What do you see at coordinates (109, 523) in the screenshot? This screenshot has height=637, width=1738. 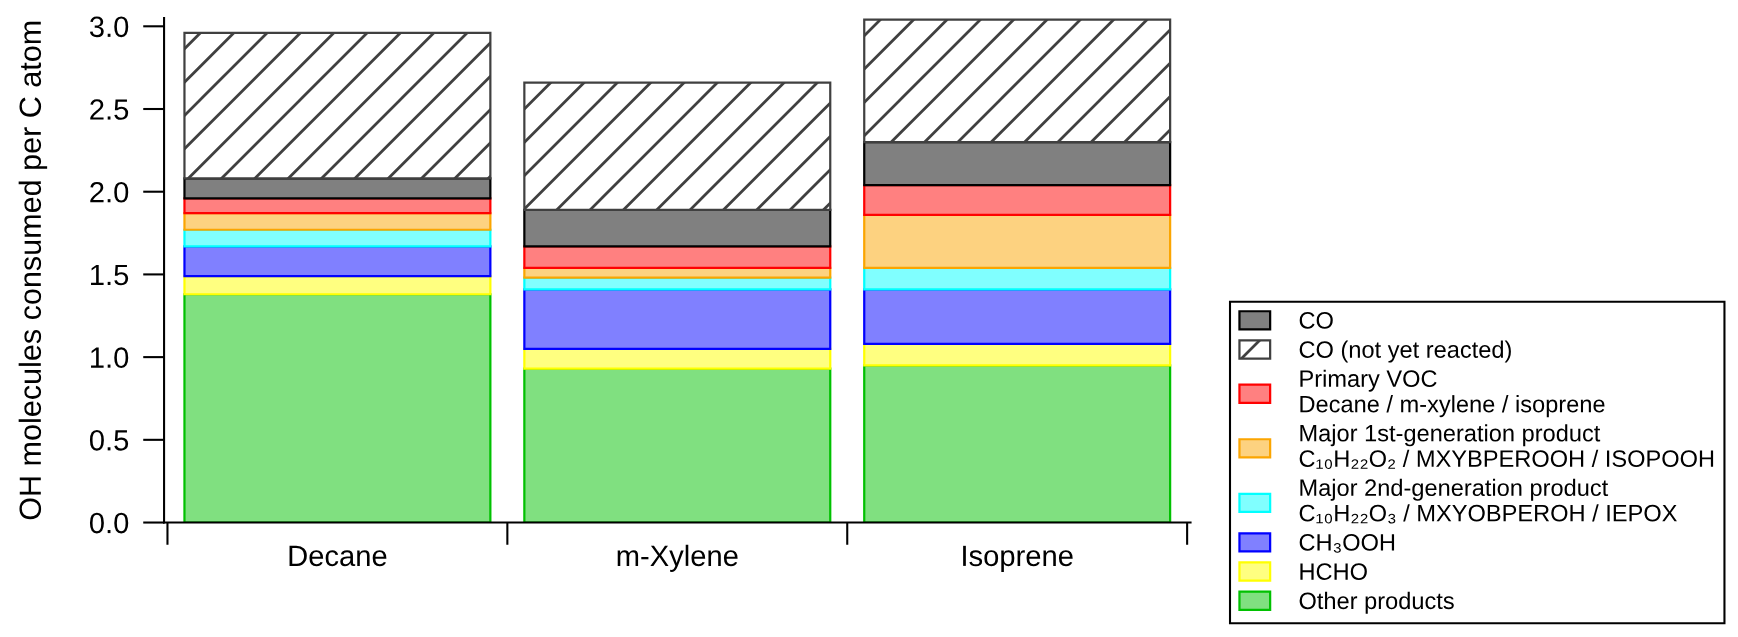 I see `y-tick-label: 0.0` at bounding box center [109, 523].